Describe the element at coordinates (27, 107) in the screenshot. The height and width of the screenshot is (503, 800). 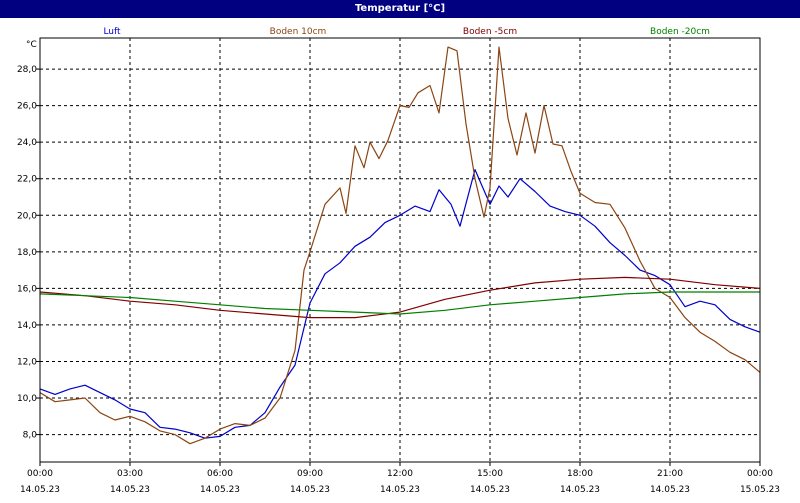
I see `y-tick-label: 26,0` at that location.